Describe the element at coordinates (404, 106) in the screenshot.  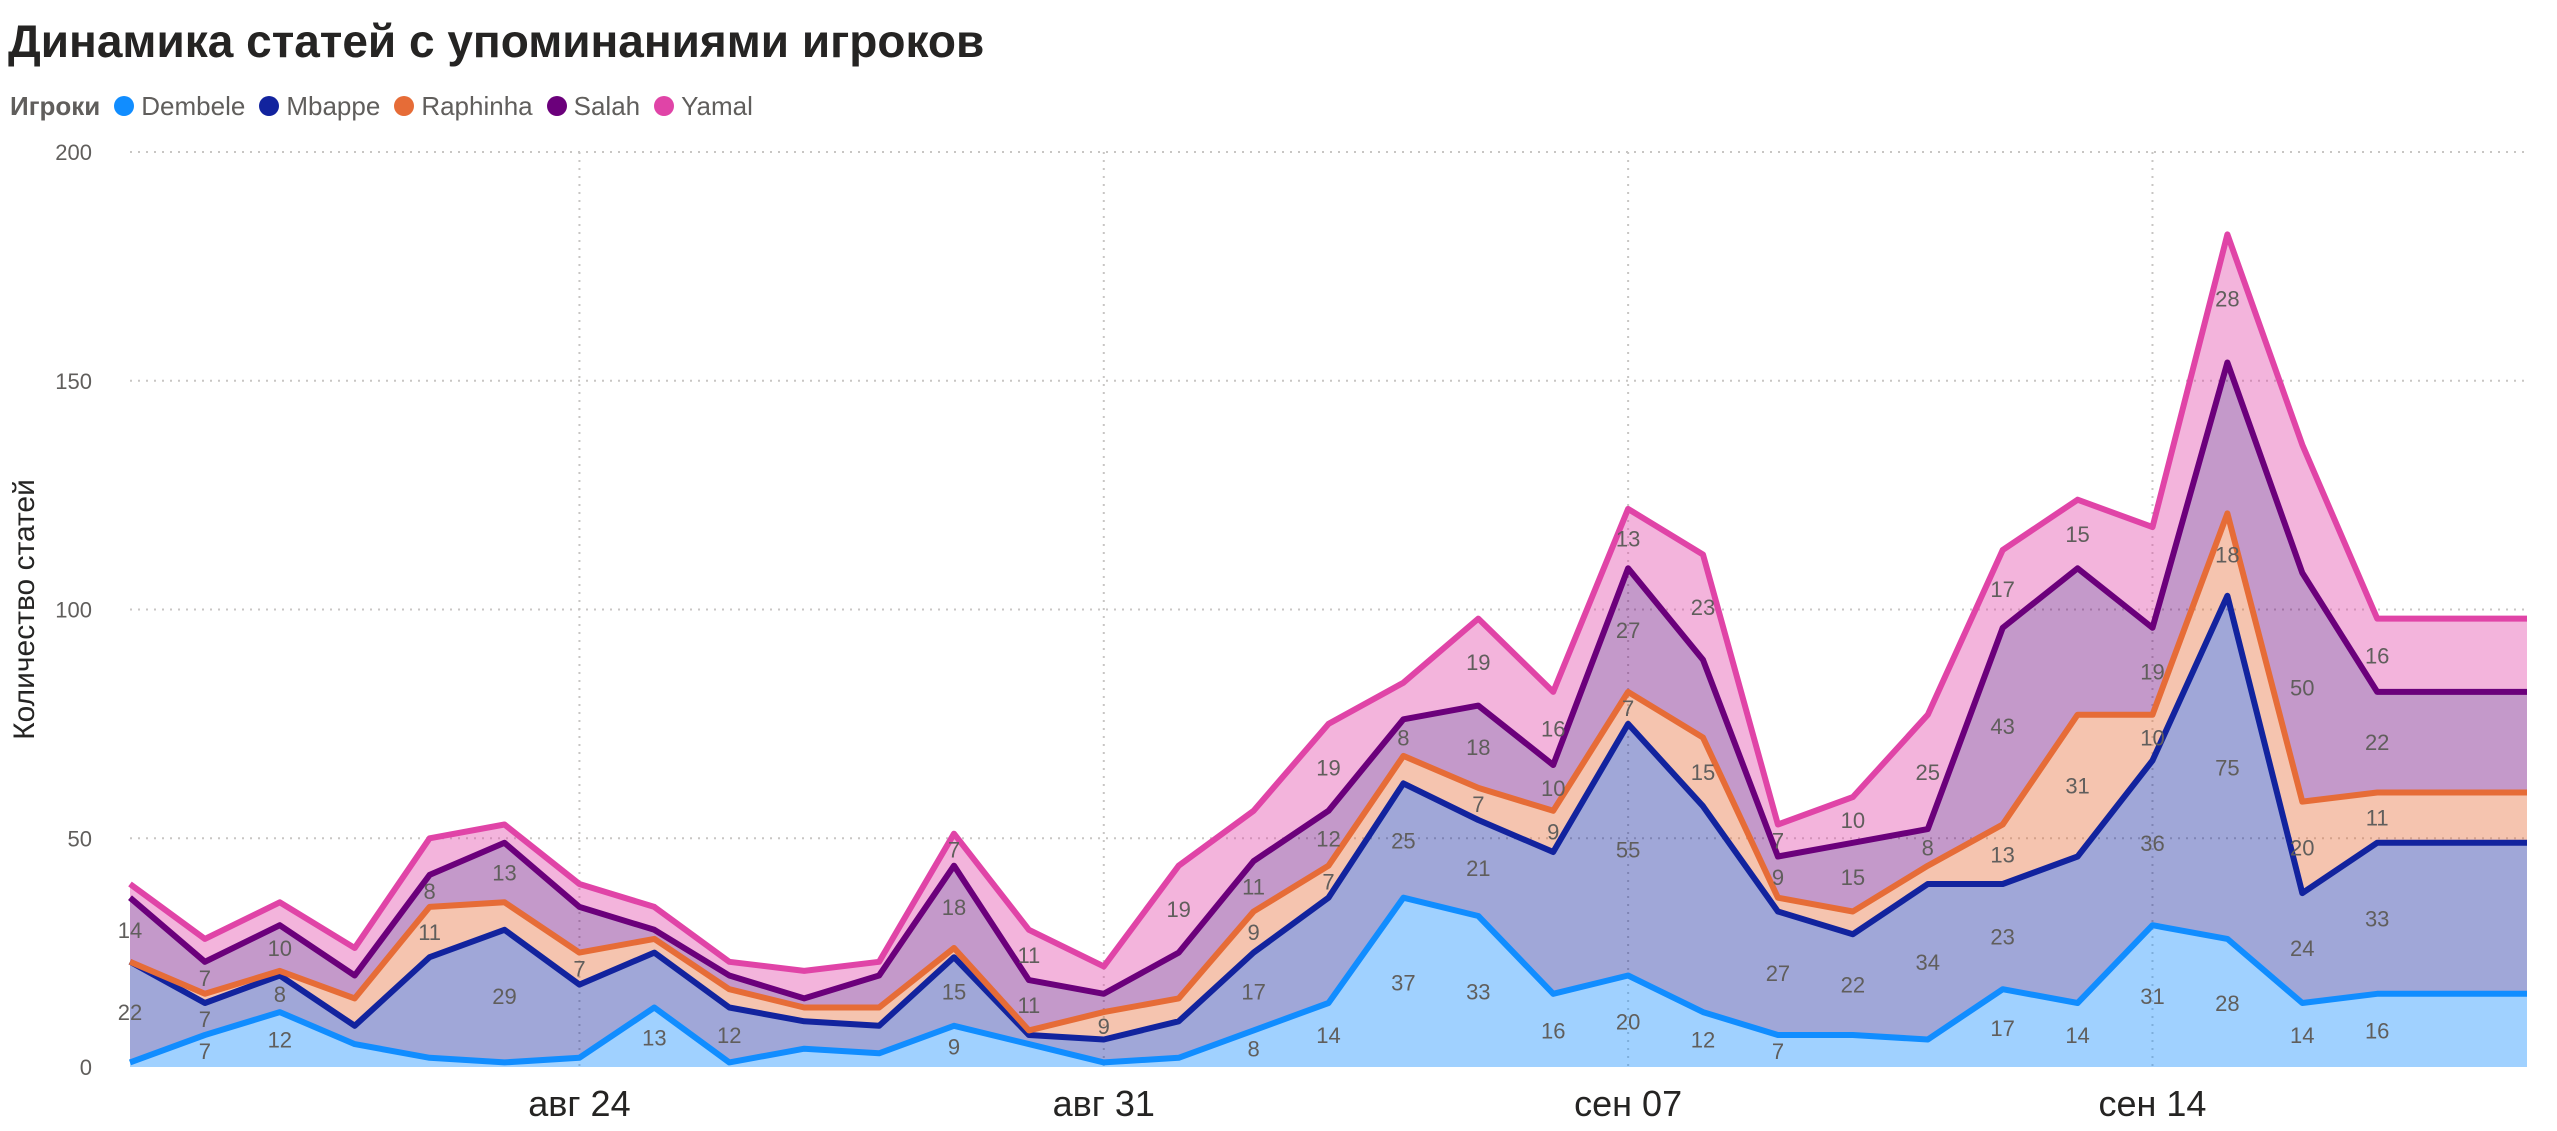
I see `legend-dot-raphinha-icon` at that location.